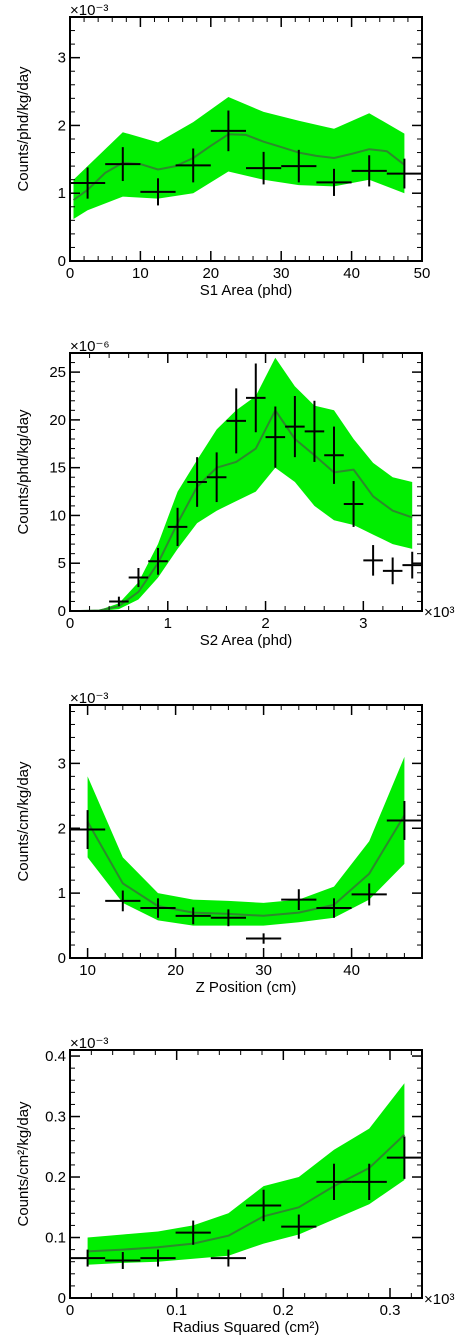 This screenshot has height=1342, width=473. What do you see at coordinates (23, 821) in the screenshot?
I see `y-axis-label: Counts/cm/kg/day` at bounding box center [23, 821].